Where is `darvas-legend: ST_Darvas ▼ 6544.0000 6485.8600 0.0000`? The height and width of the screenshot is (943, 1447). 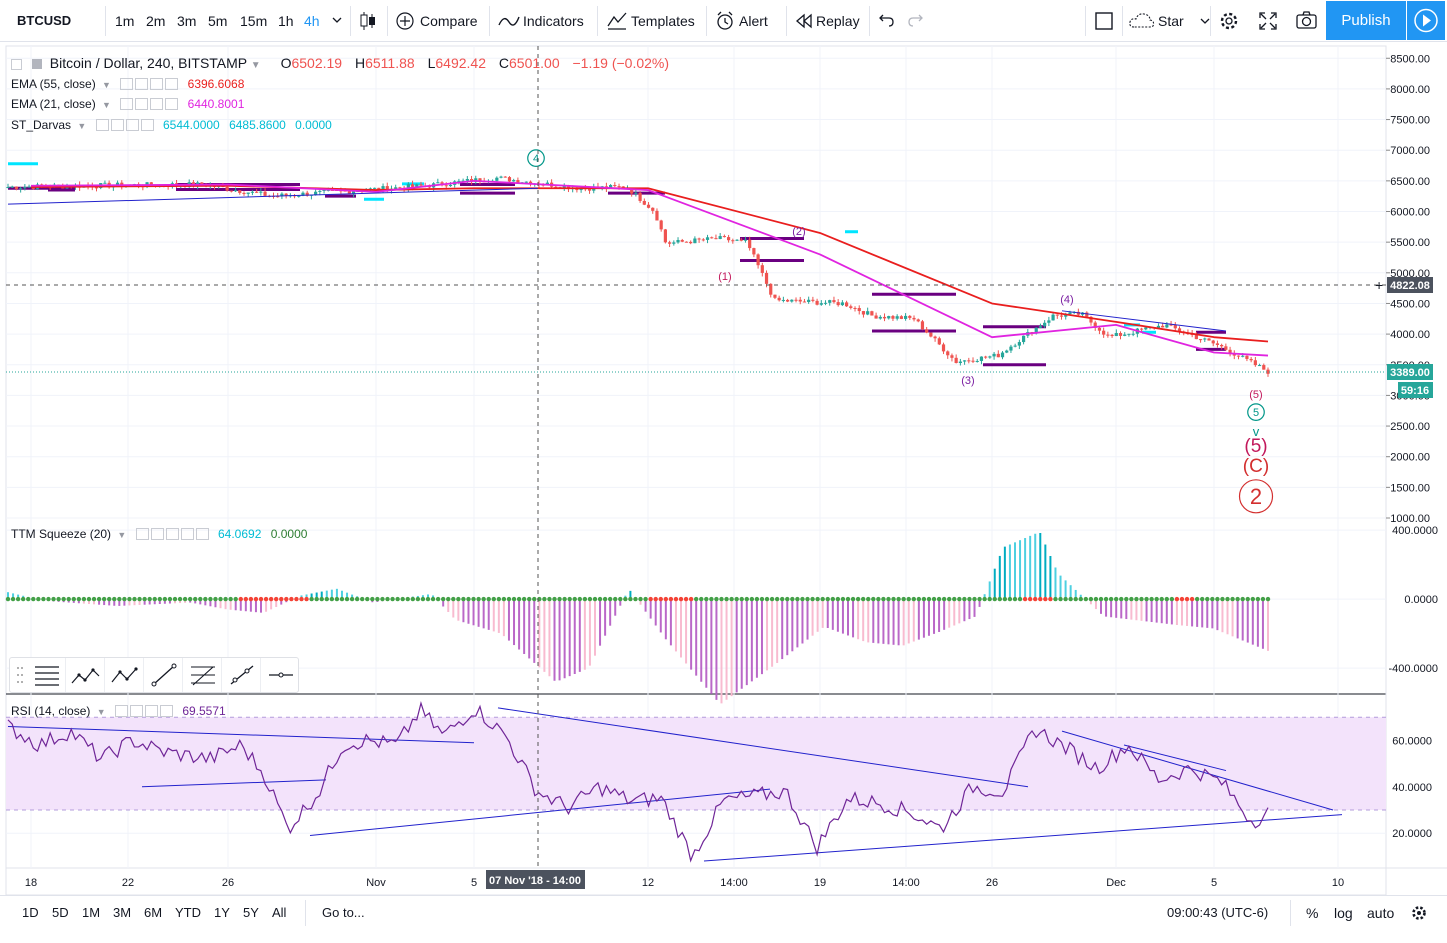 darvas-legend: ST_Darvas ▼ 6544.0000 6485.8600 0.0000 is located at coordinates (171, 125).